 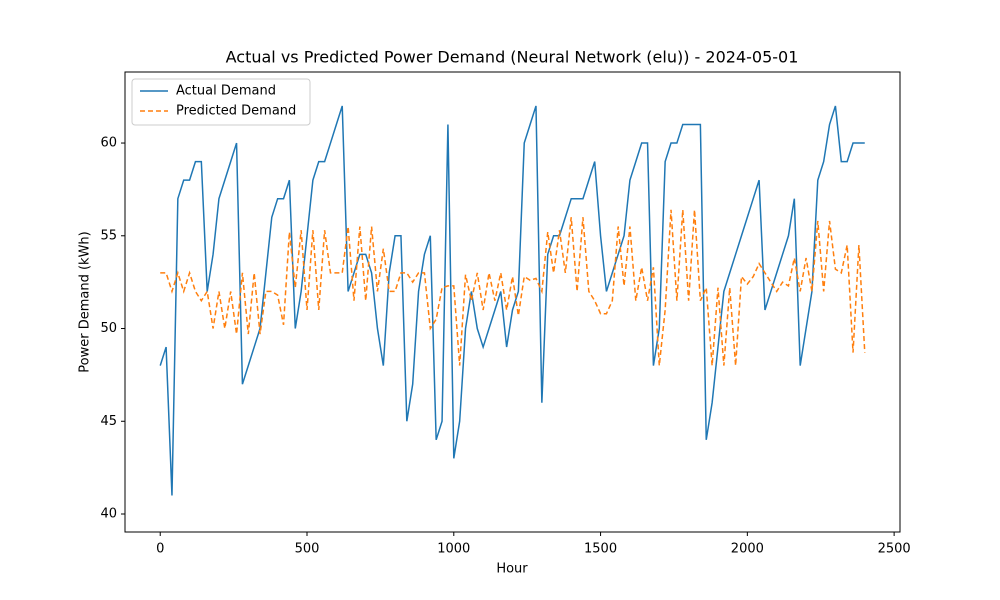 What do you see at coordinates (236, 111) in the screenshot?
I see `legend-label: Predicted Demand` at bounding box center [236, 111].